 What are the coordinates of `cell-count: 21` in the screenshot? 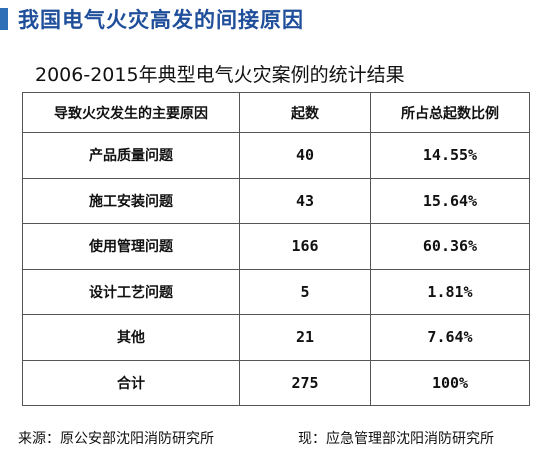 It's located at (305, 337).